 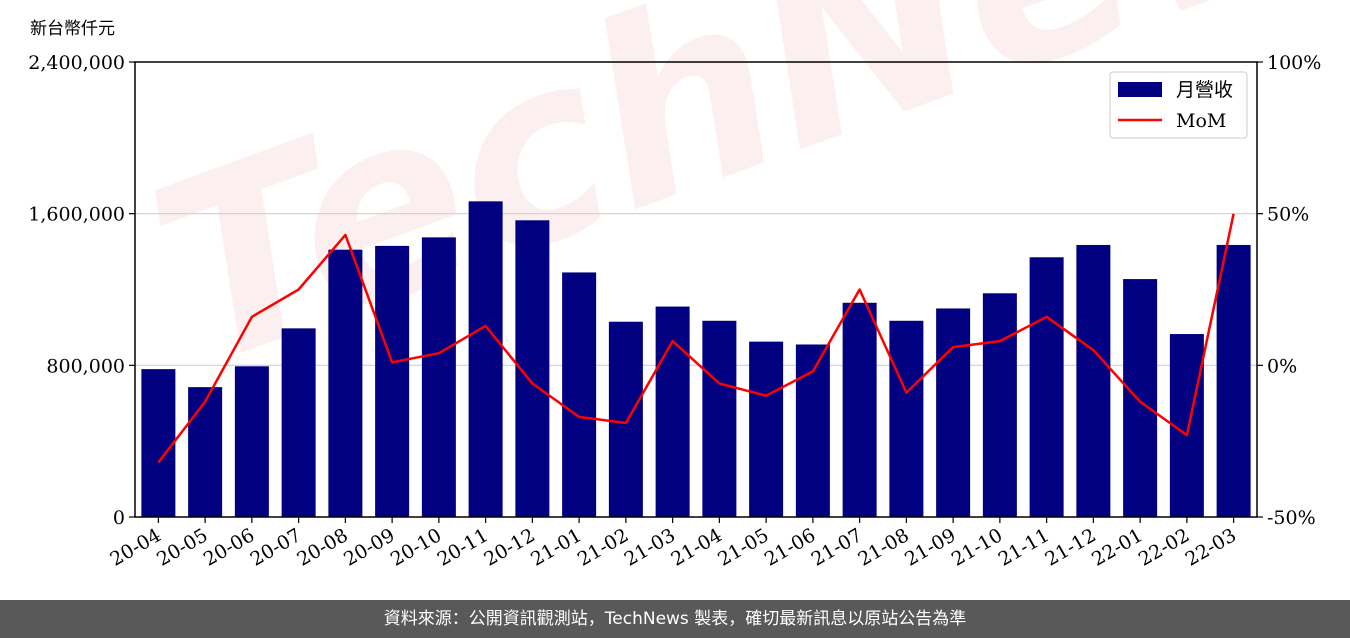 What do you see at coordinates (883, 547) in the screenshot?
I see `x-tick-label: 21-08` at bounding box center [883, 547].